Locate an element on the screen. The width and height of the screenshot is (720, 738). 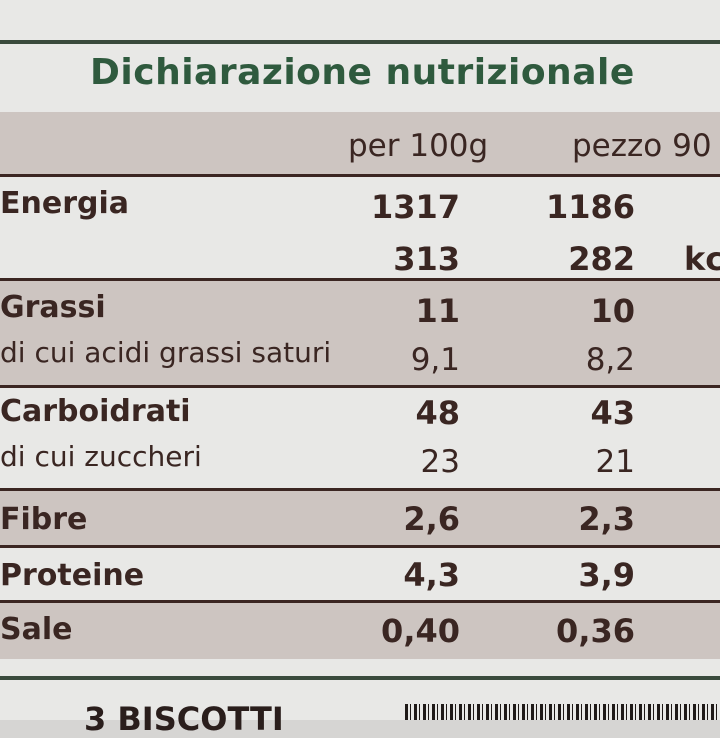
fibre-band is located at coordinates (360, 518).